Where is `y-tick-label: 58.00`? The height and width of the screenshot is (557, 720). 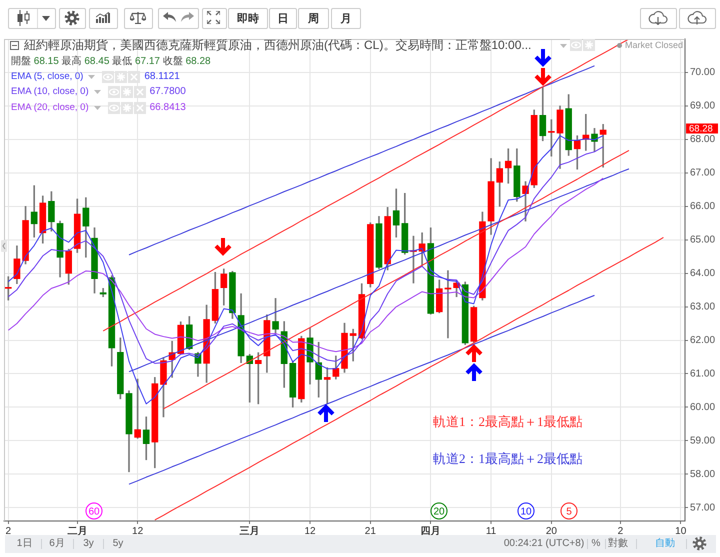 y-tick-label: 58.00 is located at coordinates (703, 474).